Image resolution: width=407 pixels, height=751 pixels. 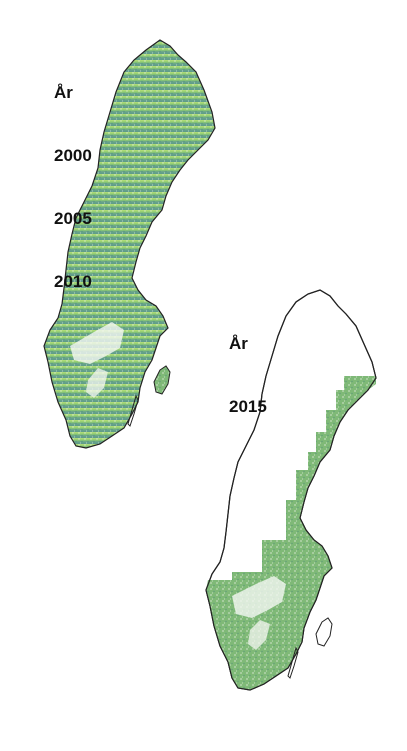 What do you see at coordinates (162, 380) in the screenshot?
I see `gotland-island` at bounding box center [162, 380].